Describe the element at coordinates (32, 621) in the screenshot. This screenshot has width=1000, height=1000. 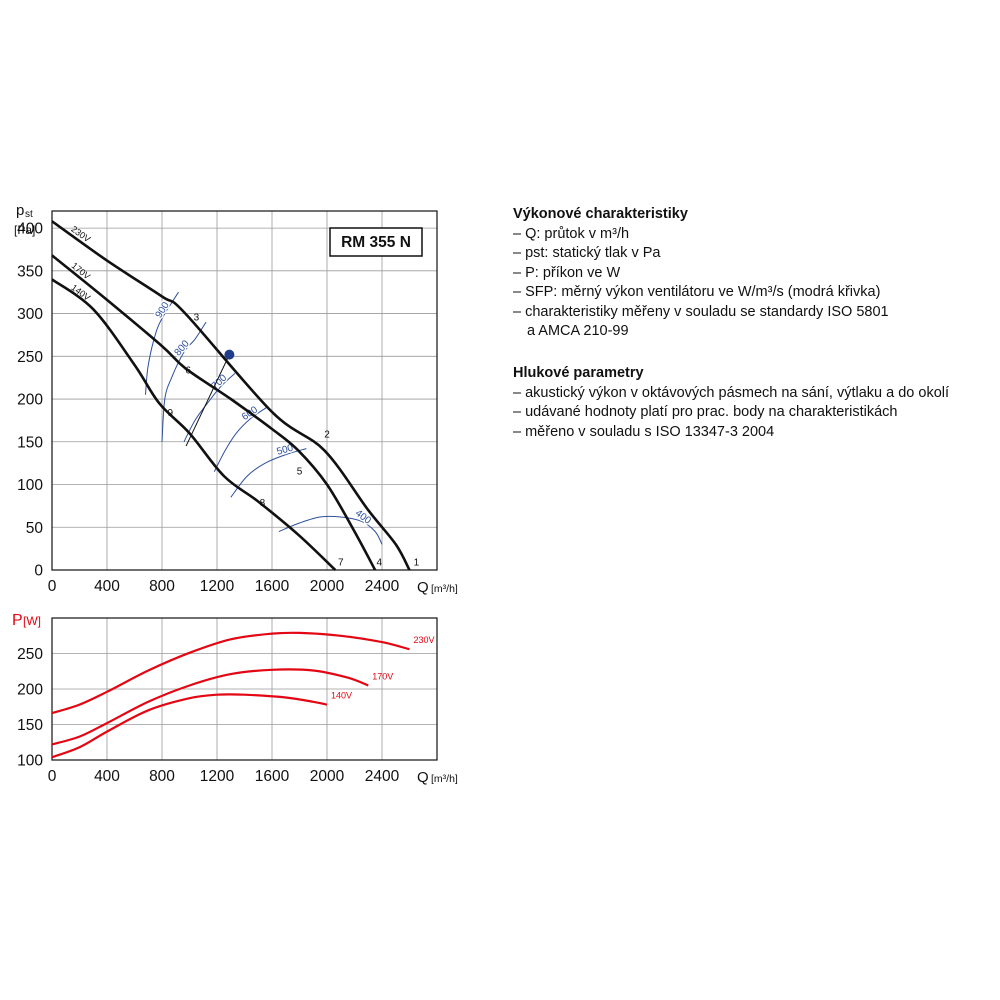
I see `power-y-axis-unit: [W]` at that location.